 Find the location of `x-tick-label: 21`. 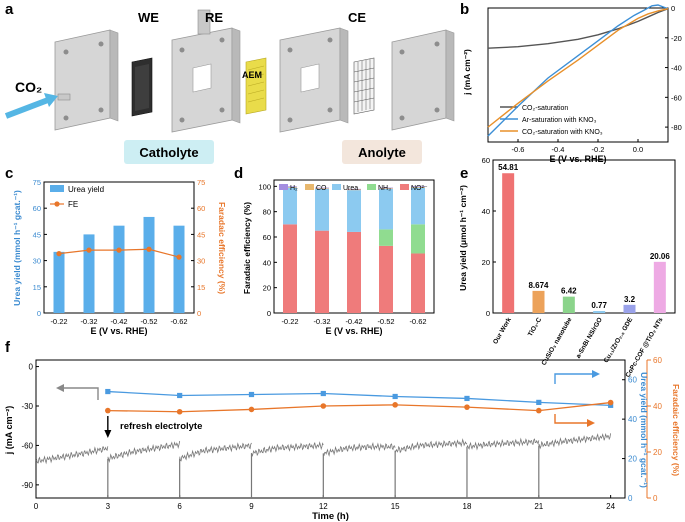

x-tick-label: 21 is located at coordinates (538, 506).